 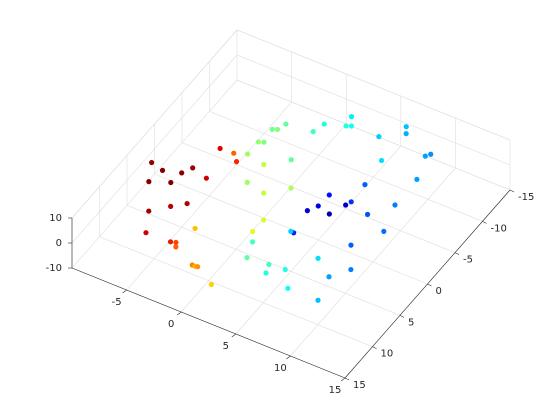 What do you see at coordinates (411, 322) in the screenshot?
I see `y-tick-label: 5` at bounding box center [411, 322].